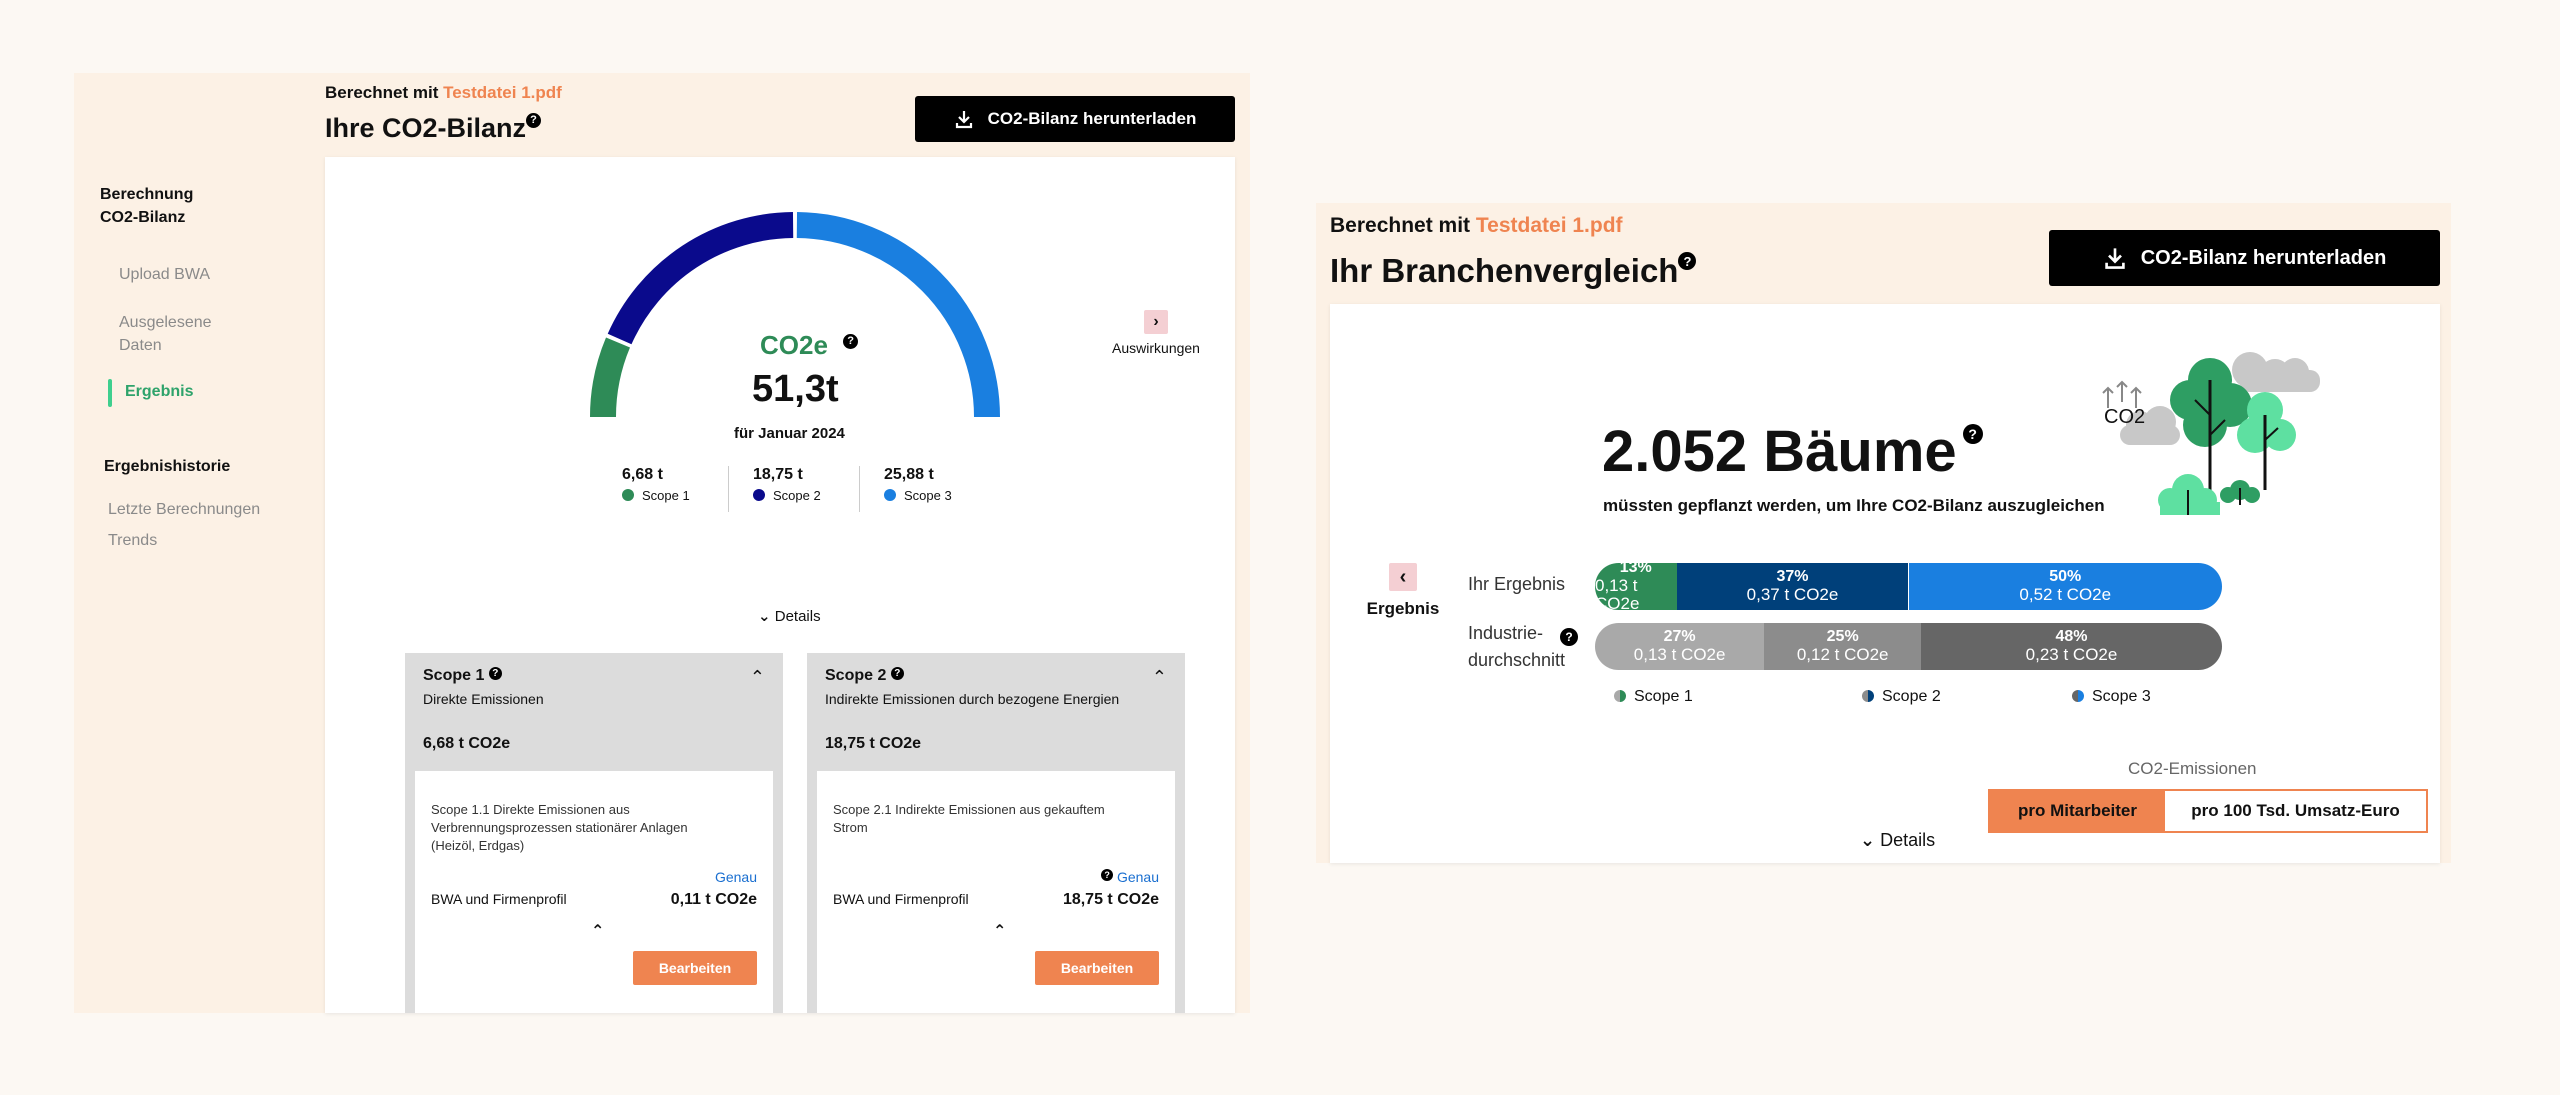 The height and width of the screenshot is (1095, 2560). What do you see at coordinates (200, 206) in the screenshot?
I see `sidebar: Berechnung CO2-Bilanz` at bounding box center [200, 206].